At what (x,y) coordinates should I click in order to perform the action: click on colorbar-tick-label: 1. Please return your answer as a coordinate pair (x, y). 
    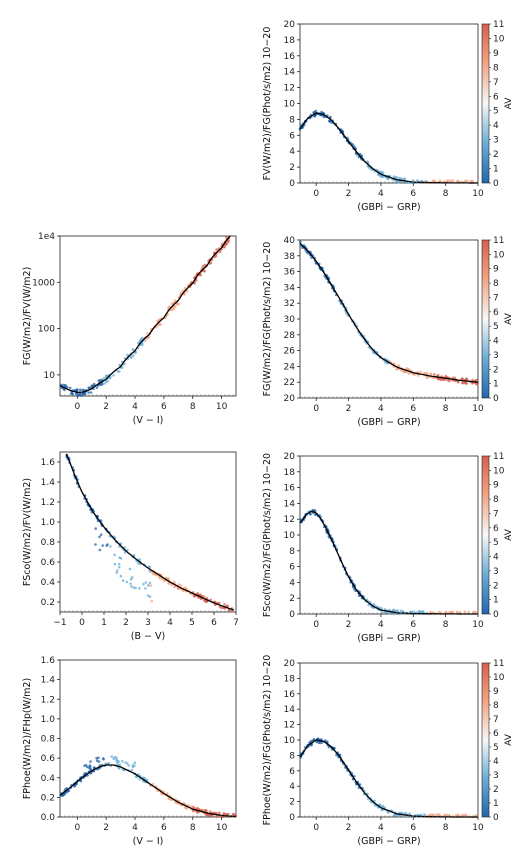
    Looking at the image, I should click on (496, 170).